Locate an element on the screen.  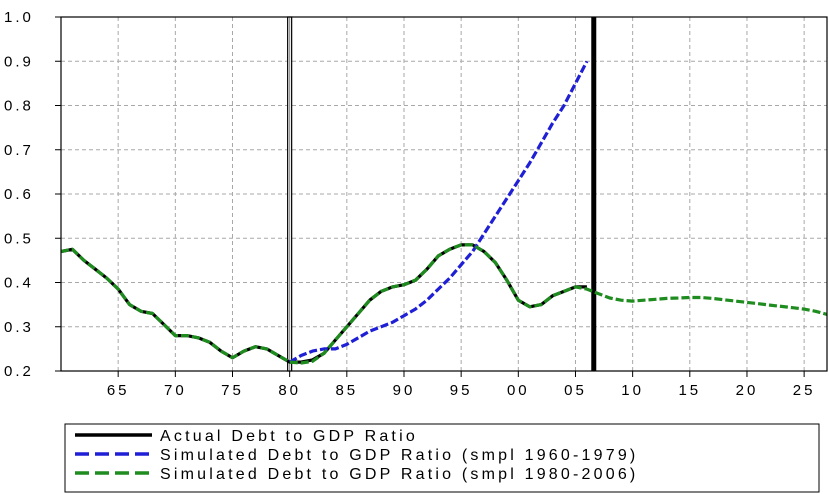
x-tick-label: 20 is located at coordinates (747, 390).